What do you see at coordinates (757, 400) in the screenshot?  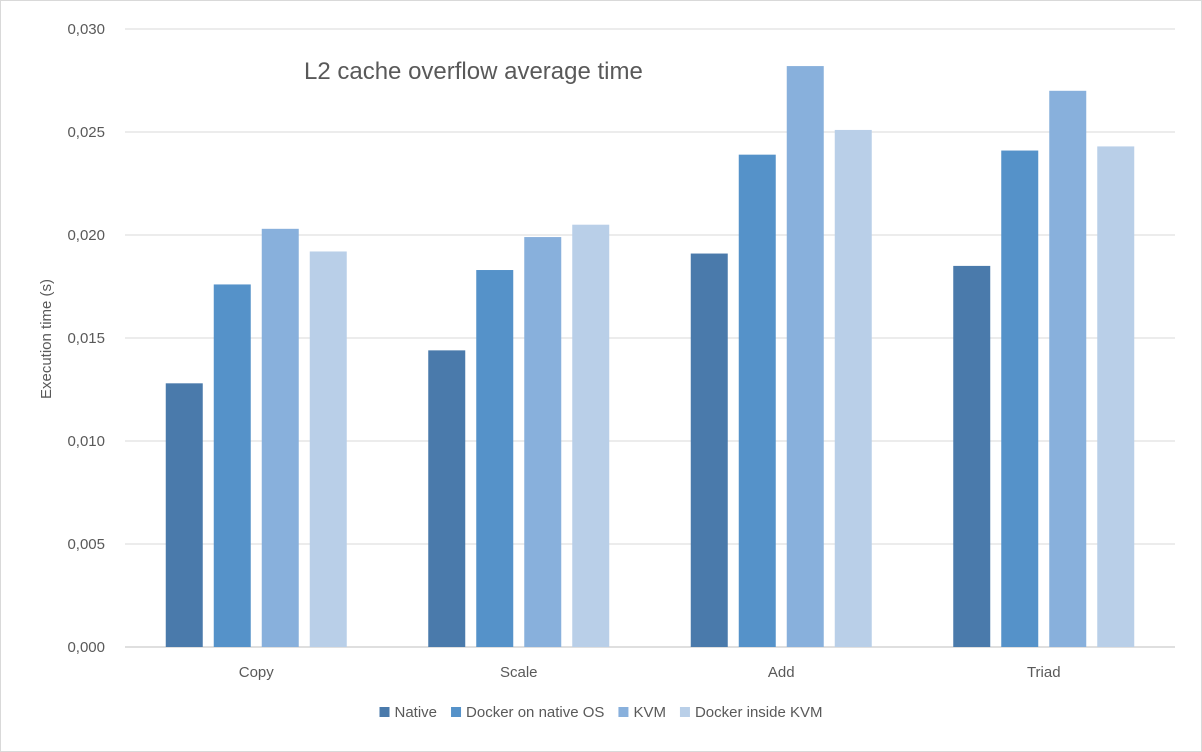 I see `bar-add-docker-on-native-os` at bounding box center [757, 400].